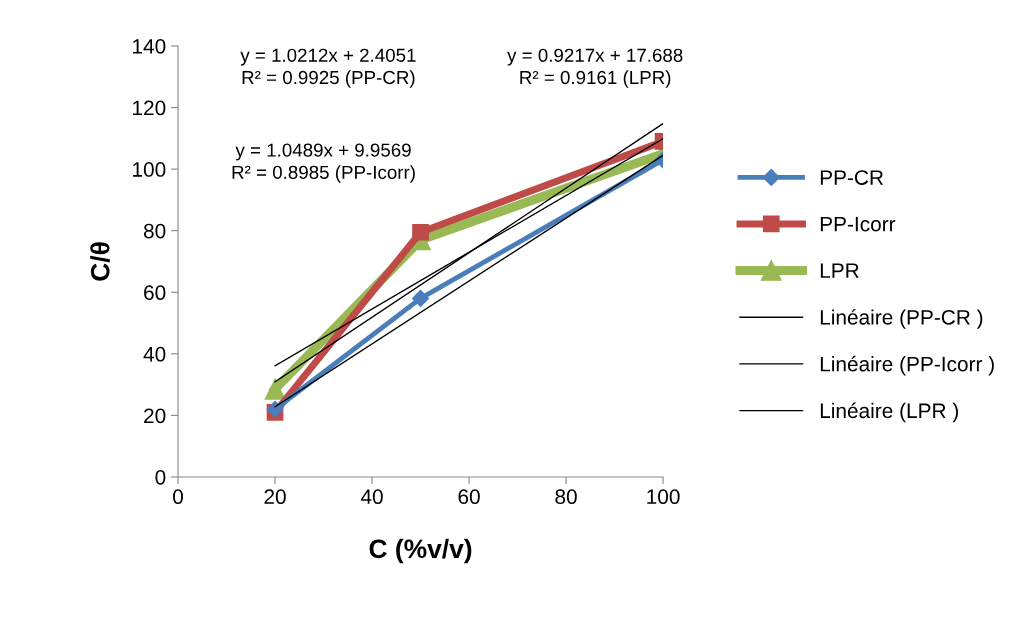 The image size is (1019, 629). I want to click on annotation: y = 0.9217x + 17.688 R² = 0.9161 (LPR), so click(595, 68).